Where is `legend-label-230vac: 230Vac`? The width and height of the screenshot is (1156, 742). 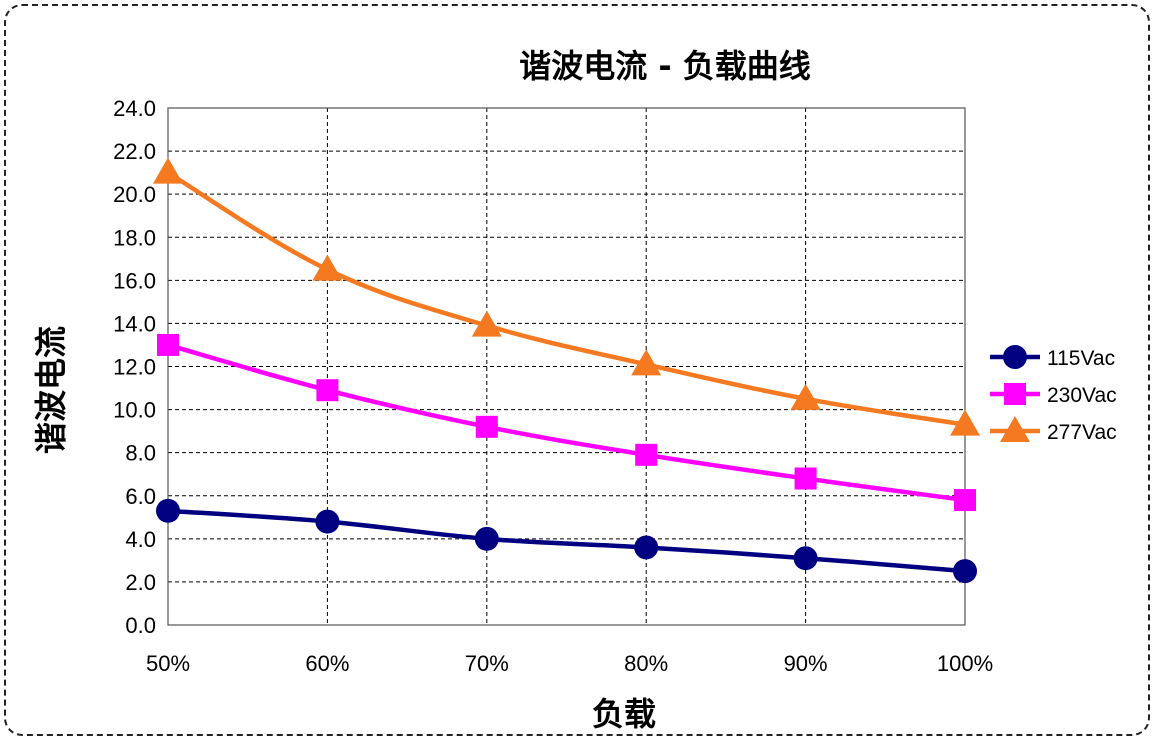 legend-label-230vac: 230Vac is located at coordinates (1082, 395).